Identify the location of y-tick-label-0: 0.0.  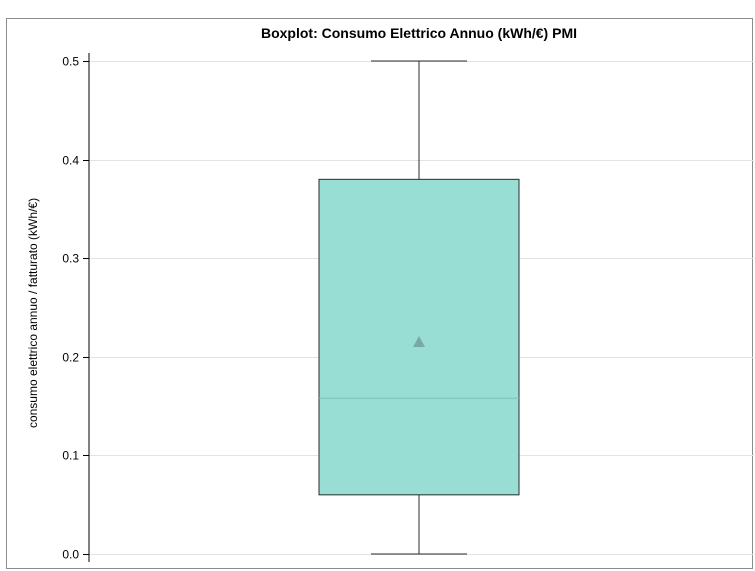
(70, 555).